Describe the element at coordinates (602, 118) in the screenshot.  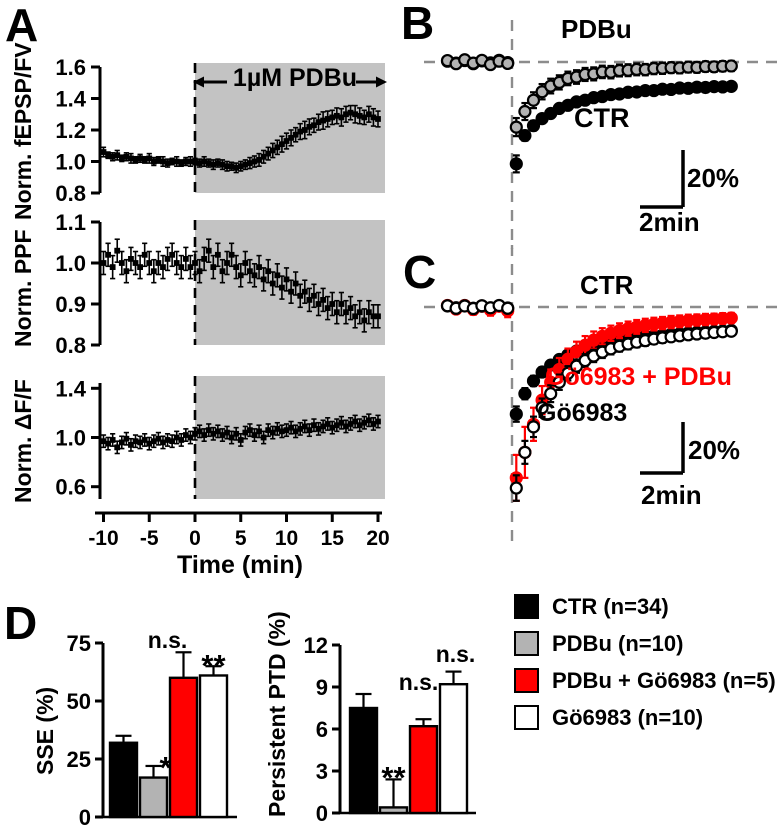
I see `b-trace-label-ctr: CTR` at that location.